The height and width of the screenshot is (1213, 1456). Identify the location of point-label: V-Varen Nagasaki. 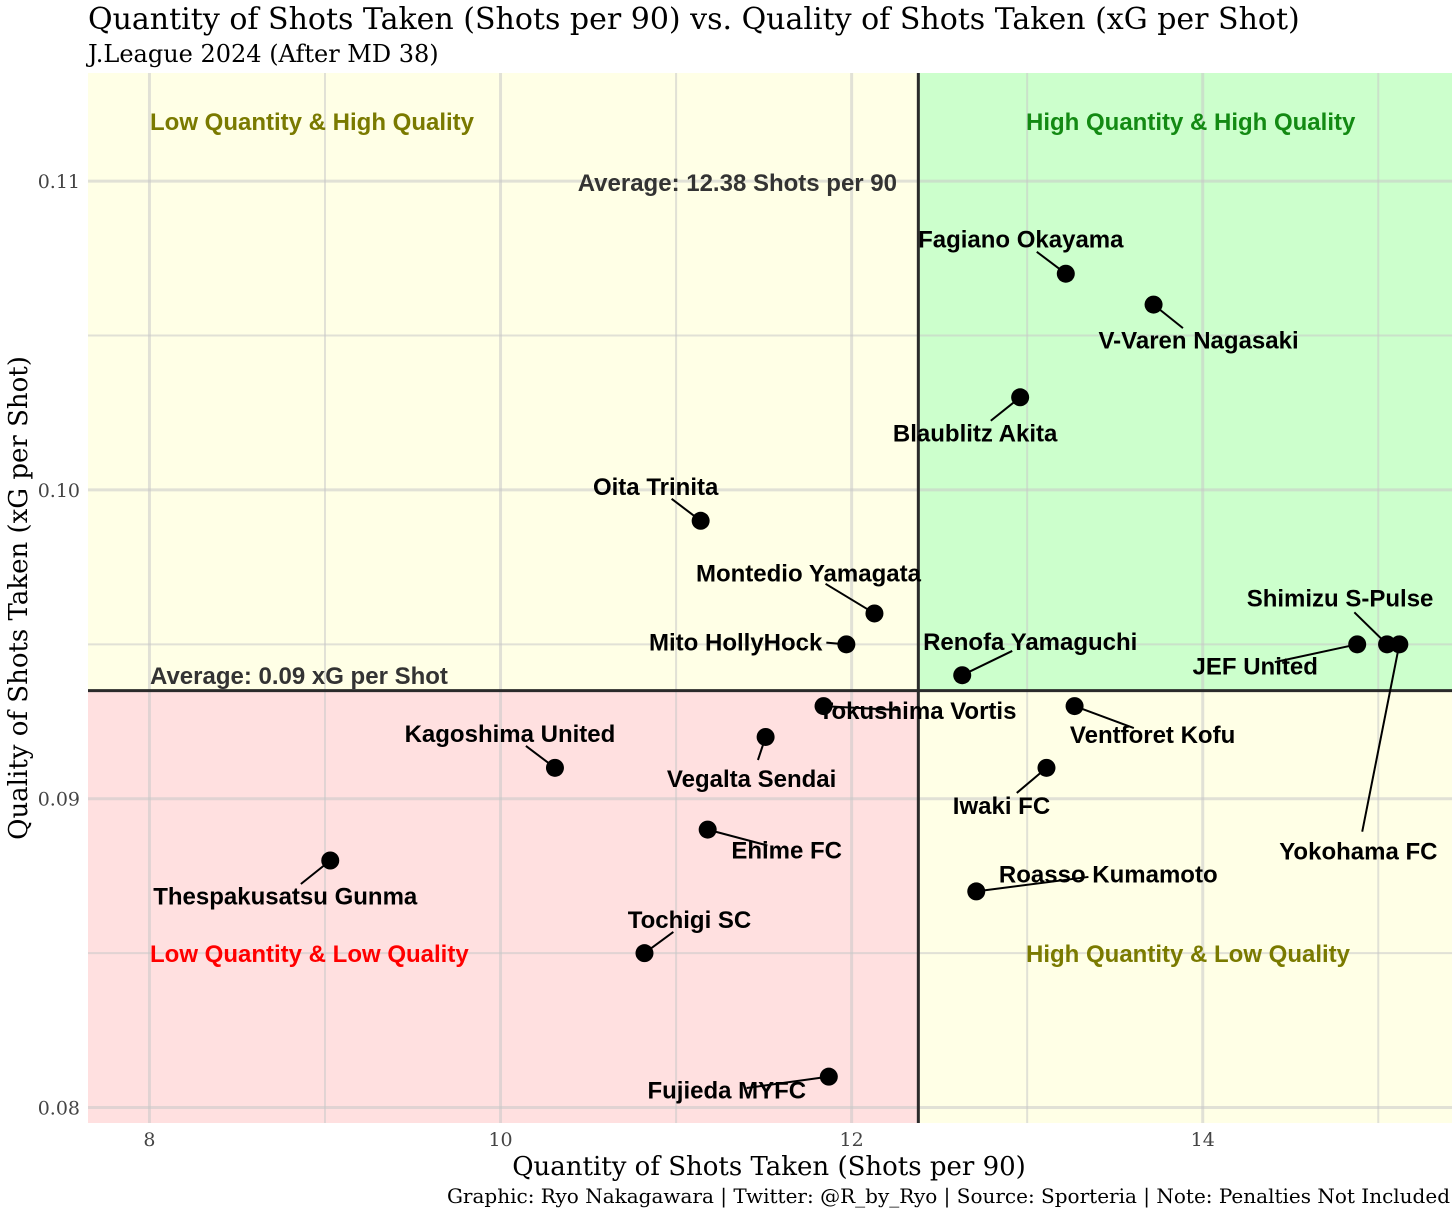
(1199, 341).